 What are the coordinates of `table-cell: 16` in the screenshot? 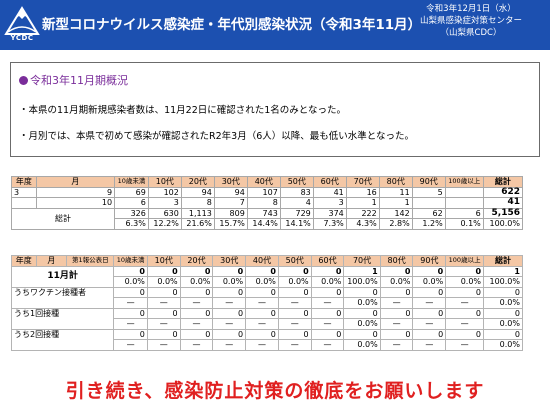 It's located at (362, 192).